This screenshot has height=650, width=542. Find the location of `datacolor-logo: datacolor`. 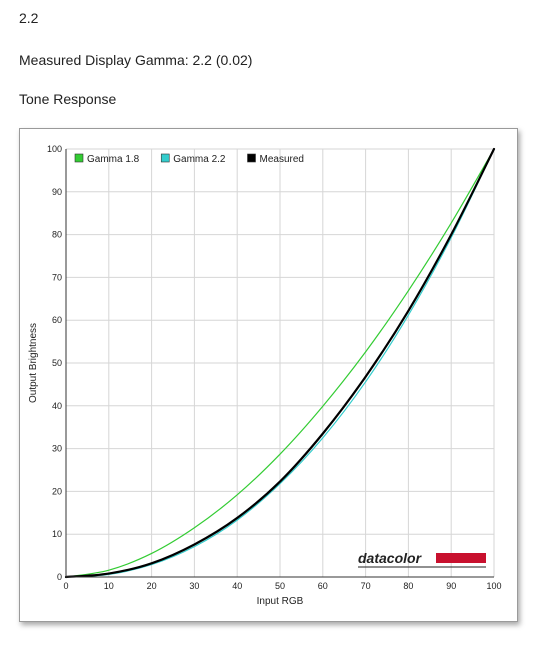

datacolor-logo: datacolor is located at coordinates (422, 559).